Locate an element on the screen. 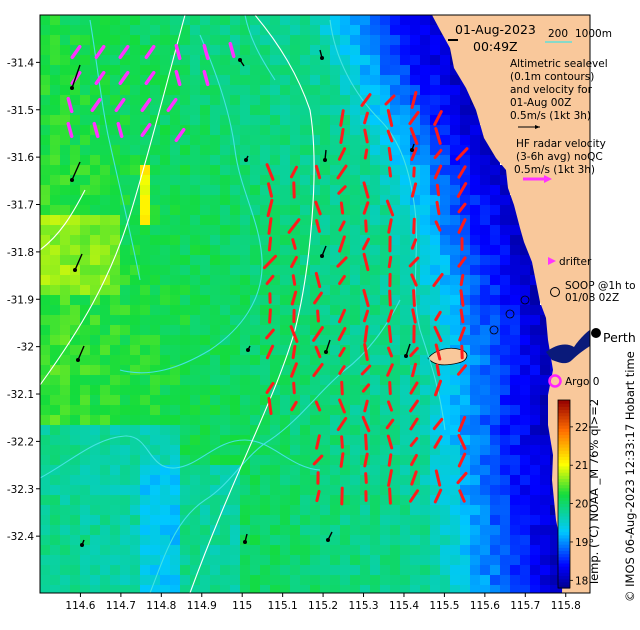  argo-marker-icon is located at coordinates (555, 381).